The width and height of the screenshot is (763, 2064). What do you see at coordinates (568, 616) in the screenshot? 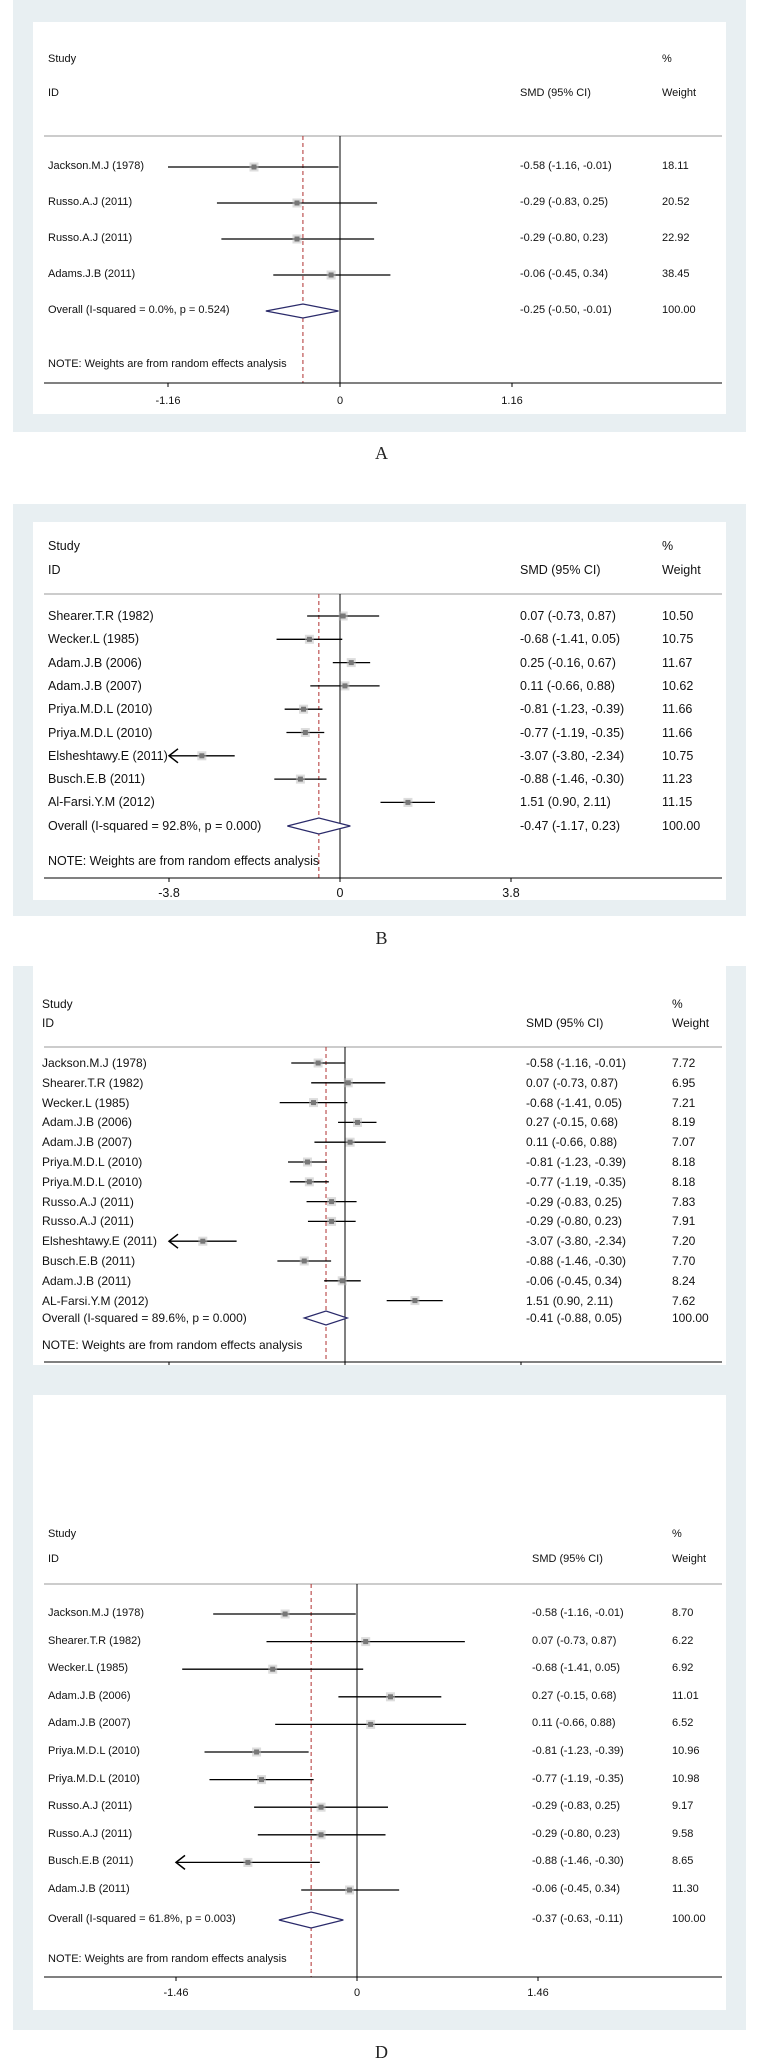
I see `ci-value: 0.07 (-0.73, 0.87)` at bounding box center [568, 616].